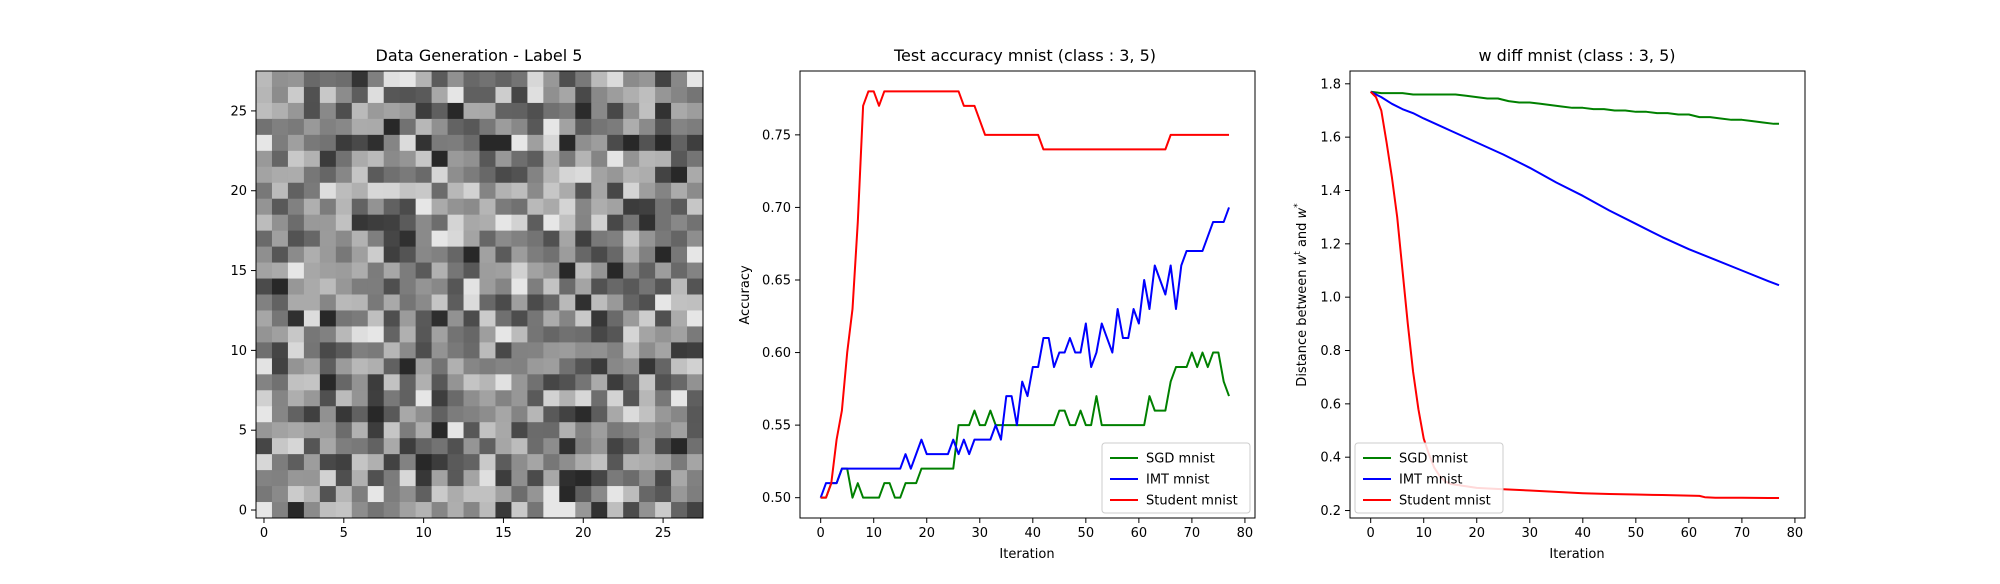  I want to click on y-axis-label: Accuracy, so click(745, 295).